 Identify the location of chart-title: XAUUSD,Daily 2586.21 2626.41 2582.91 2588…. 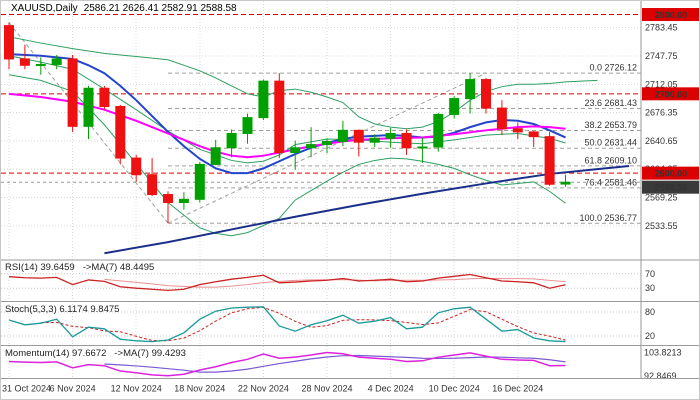
(124, 8).